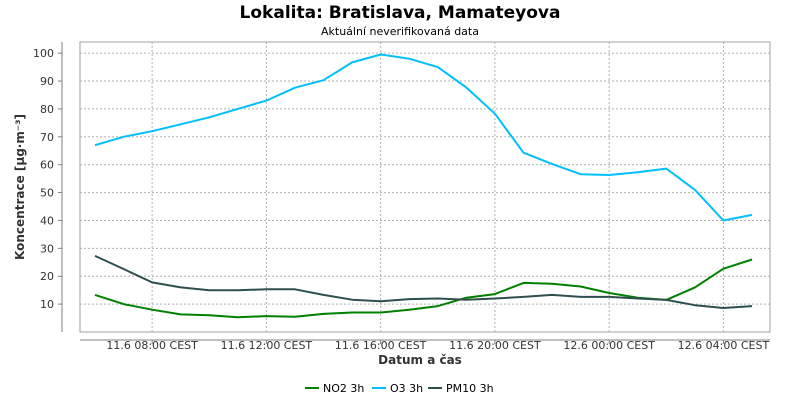 The image size is (800, 400). What do you see at coordinates (267, 345) in the screenshot?
I see `x-tick-label: 11.6 12:00 CEST` at bounding box center [267, 345].